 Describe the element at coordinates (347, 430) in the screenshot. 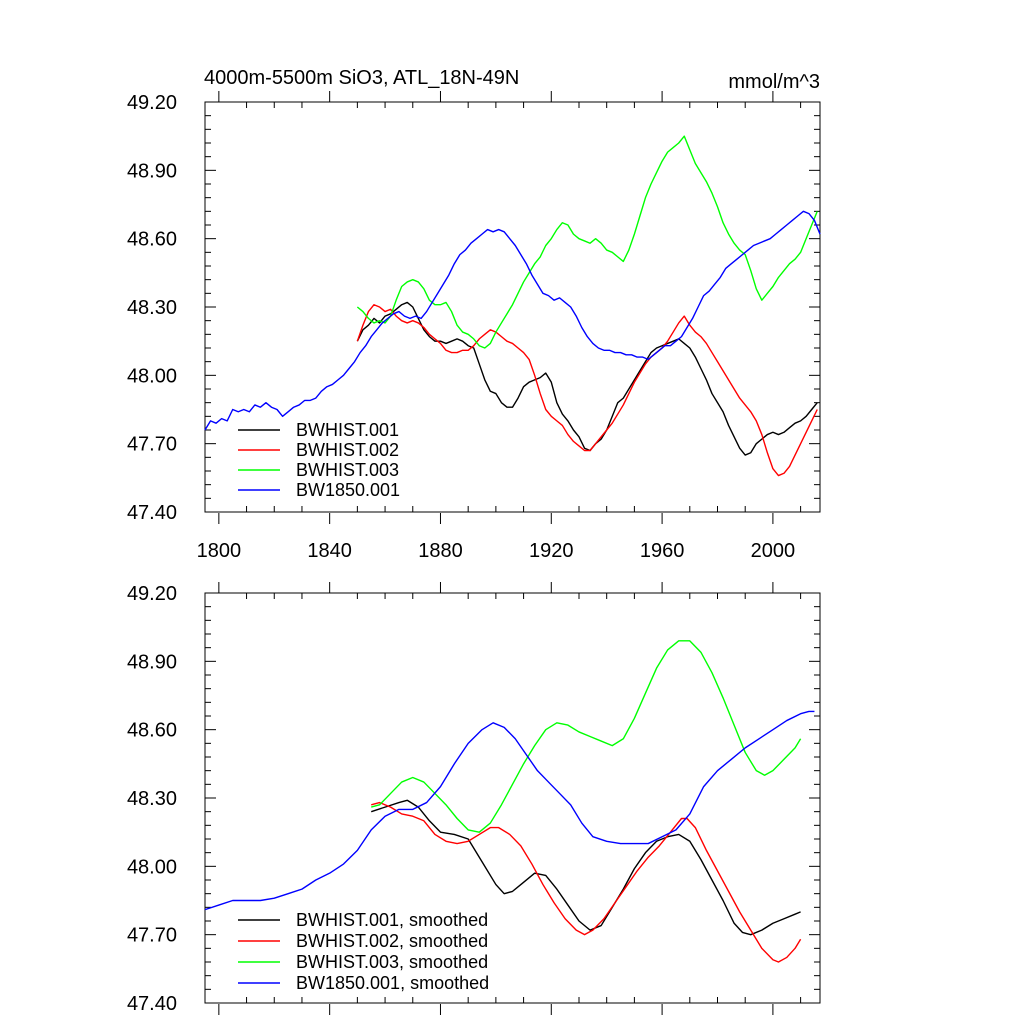

I see `legend-label: BWHIST.001` at that location.